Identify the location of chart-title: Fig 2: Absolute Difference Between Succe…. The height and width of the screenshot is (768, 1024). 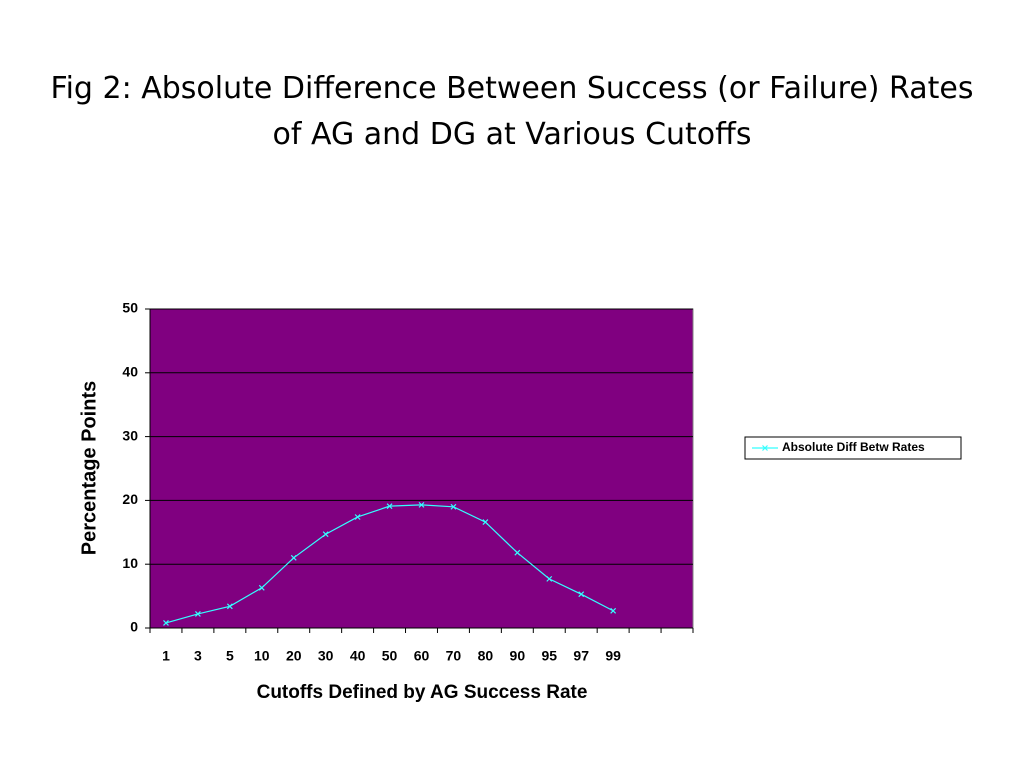
(512, 111).